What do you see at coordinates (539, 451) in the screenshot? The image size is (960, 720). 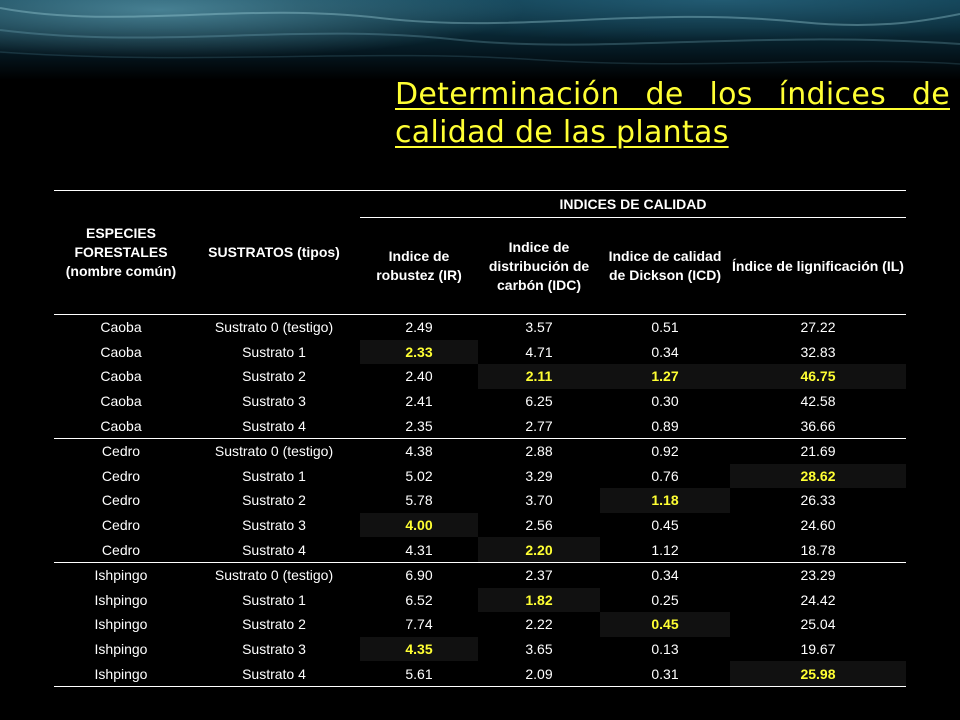 I see `cell-idc: 2.88` at bounding box center [539, 451].